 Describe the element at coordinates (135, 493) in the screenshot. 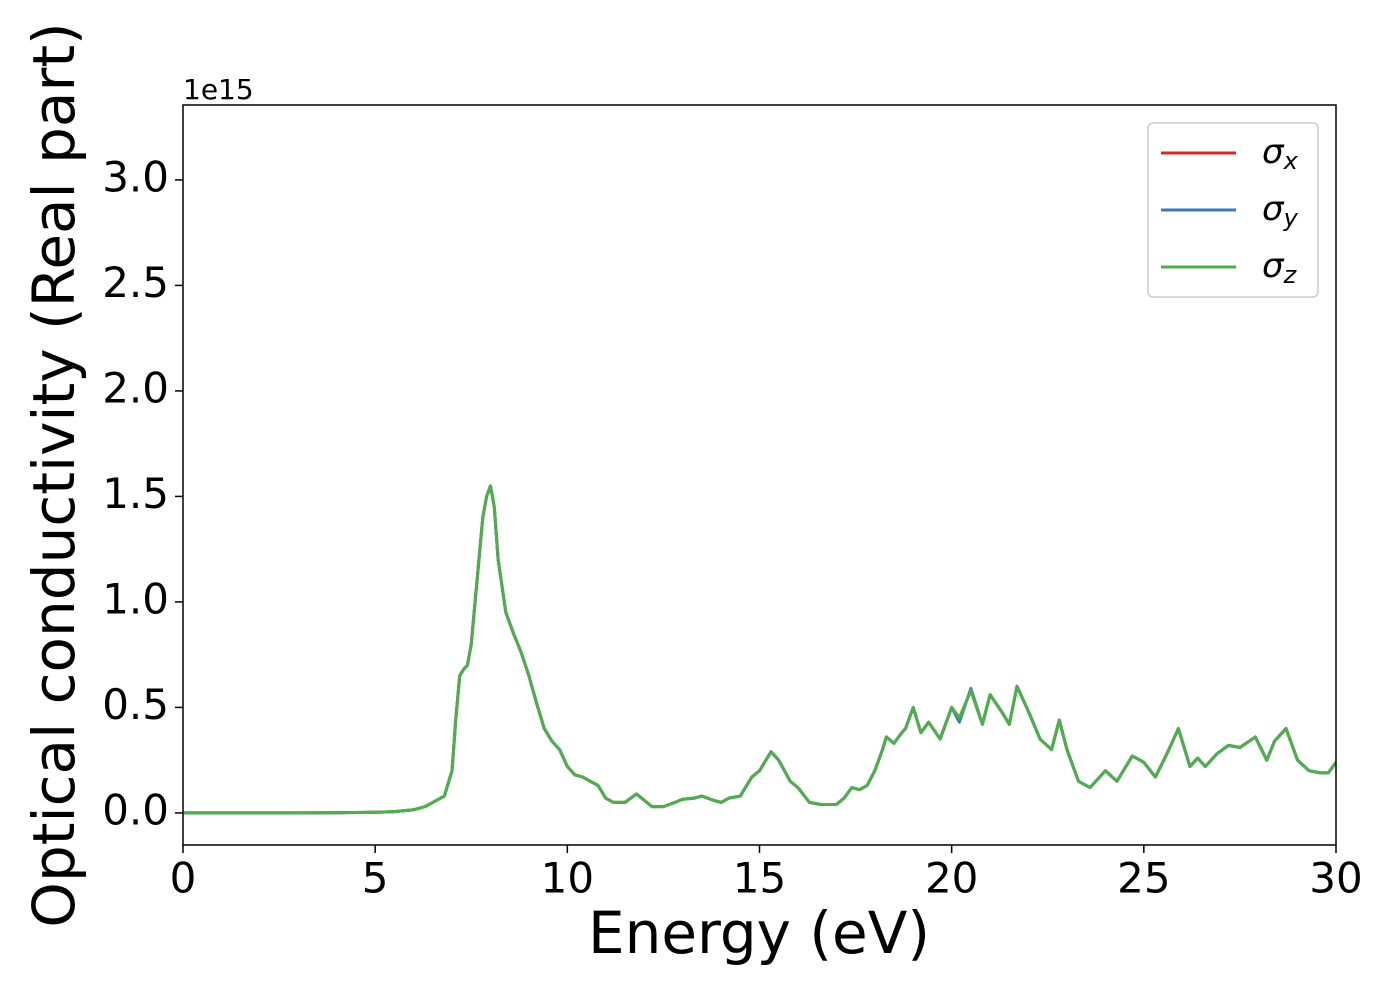

I see `y-tick-label: 1.5` at that location.